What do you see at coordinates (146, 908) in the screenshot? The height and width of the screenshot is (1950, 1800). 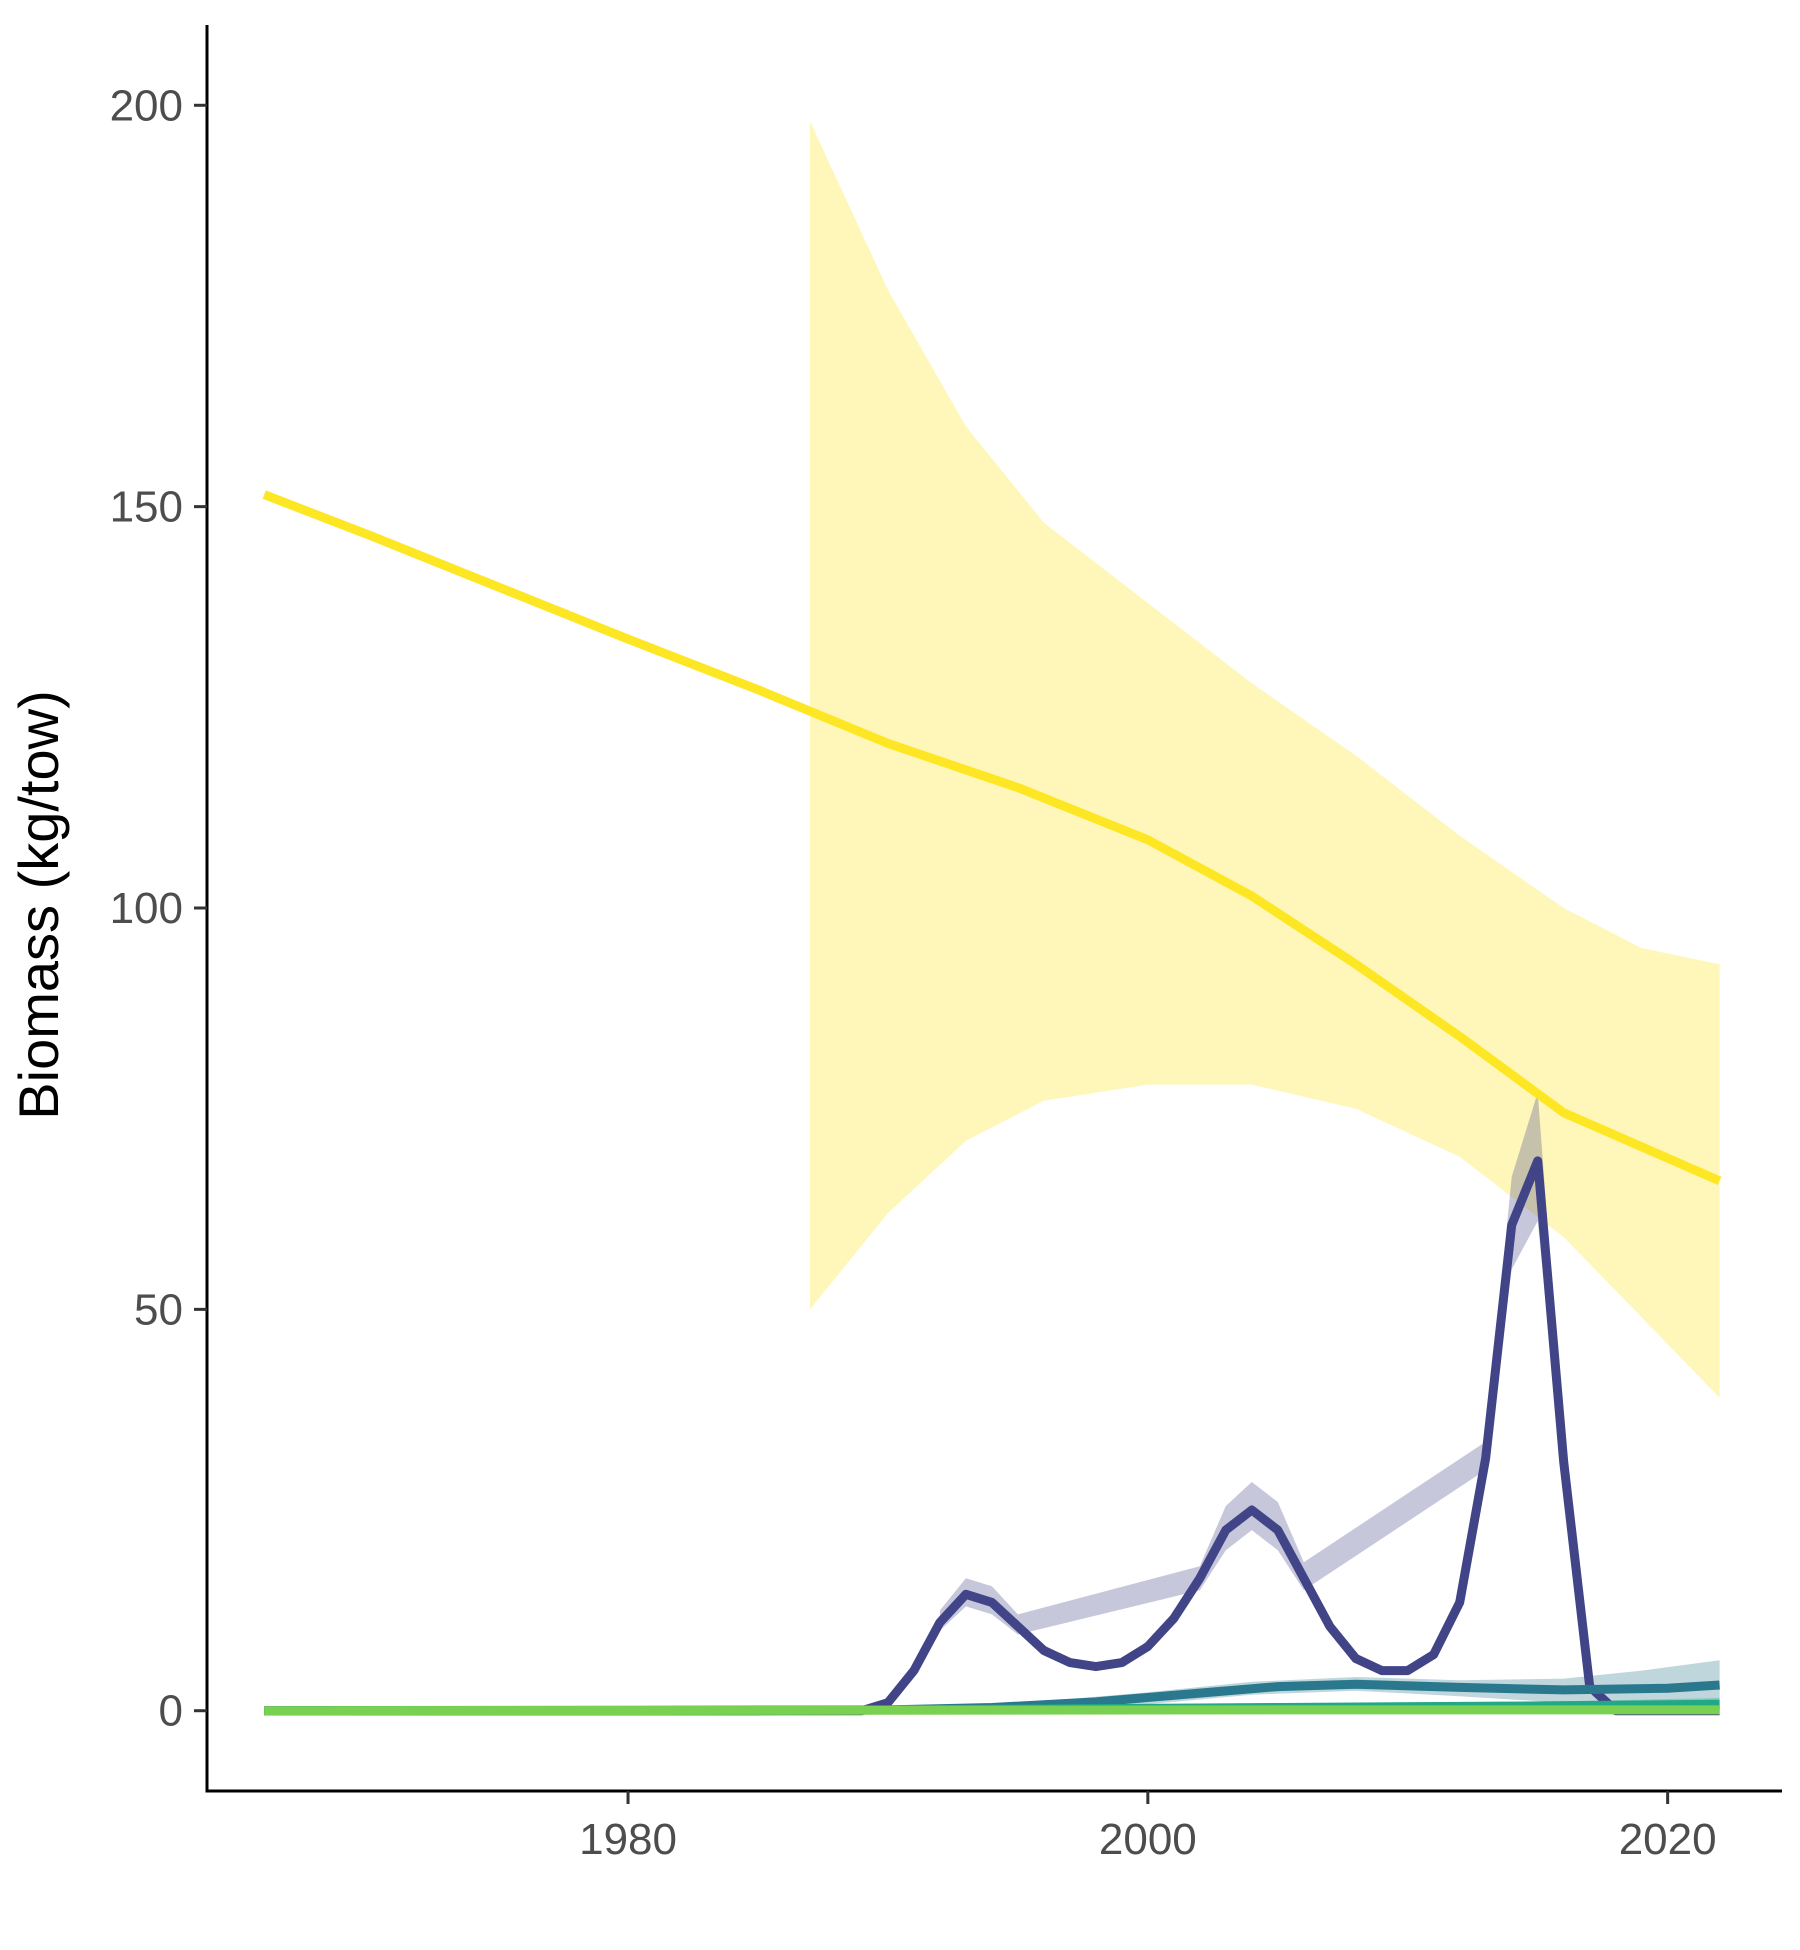 I see `y-tick-label: 100` at bounding box center [146, 908].